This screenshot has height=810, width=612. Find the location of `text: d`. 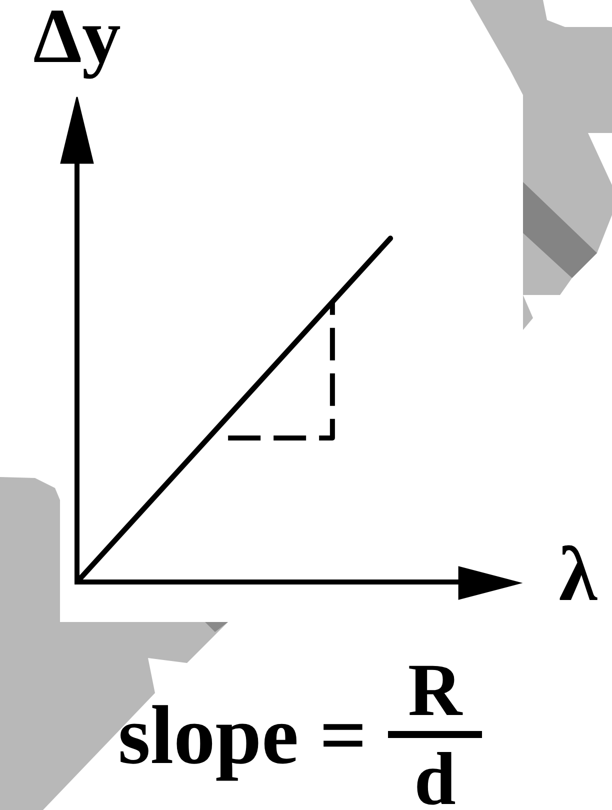

text: d is located at coordinates (436, 778).